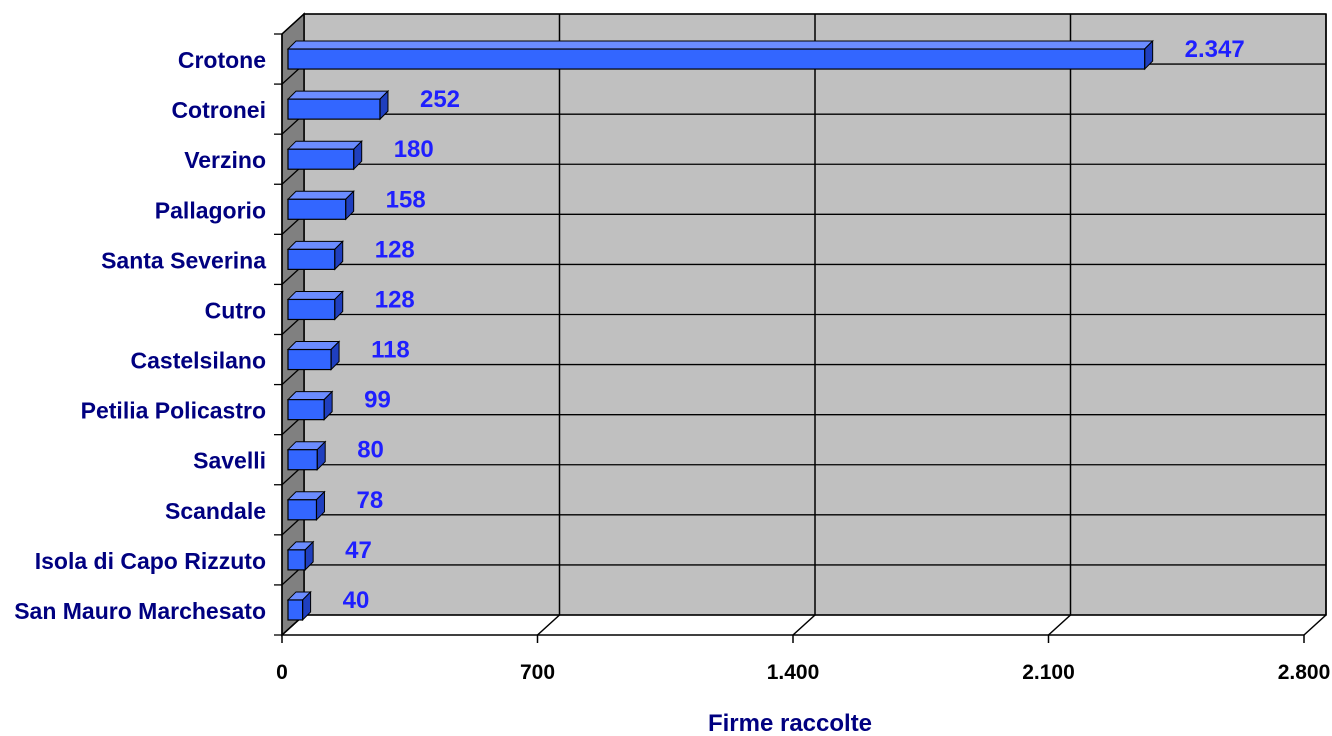 Image resolution: width=1332 pixels, height=736 pixels. Describe the element at coordinates (235, 310) in the screenshot. I see `category-label: Cutro` at that location.